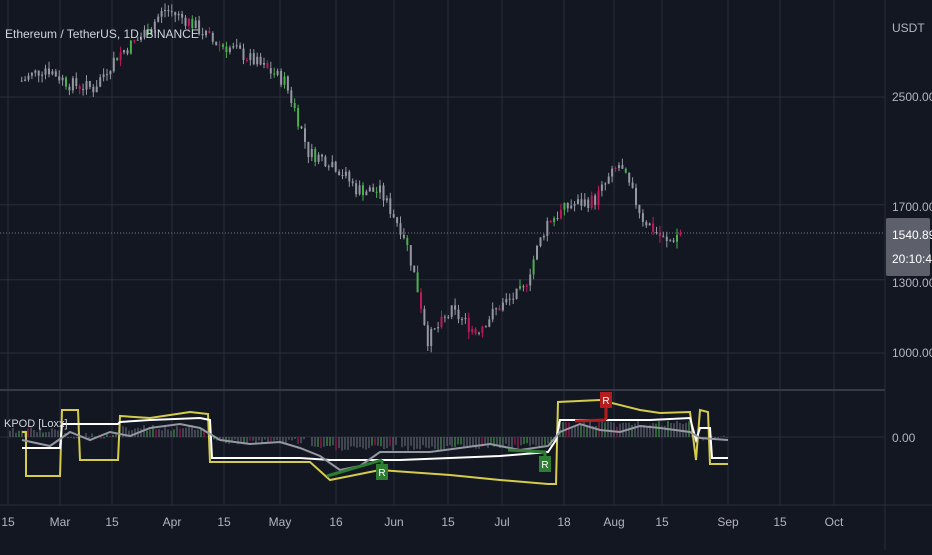 The image size is (932, 555). What do you see at coordinates (501, 522) in the screenshot?
I see `time-tick: Jul` at bounding box center [501, 522].